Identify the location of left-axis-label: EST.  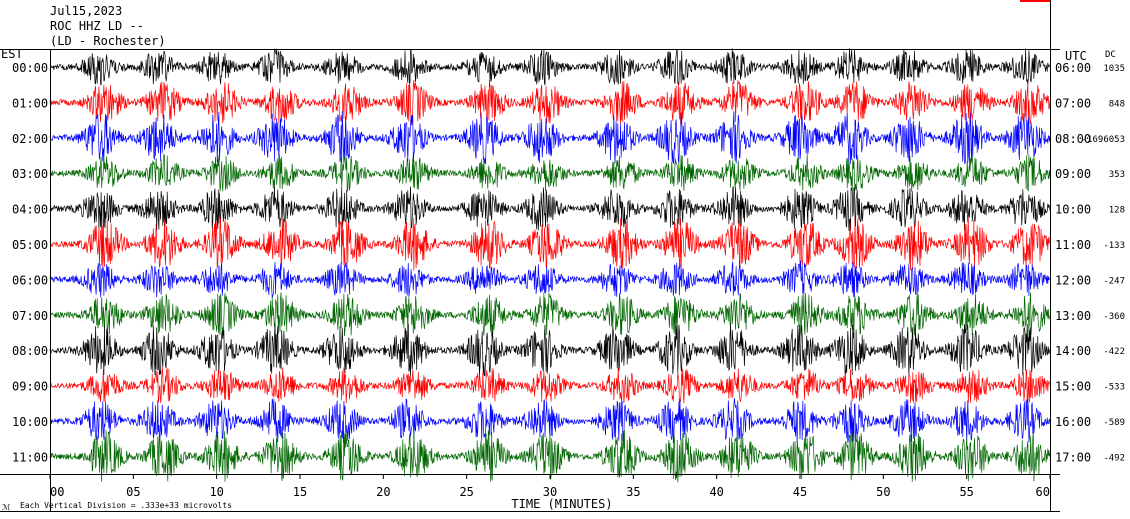
(12, 54).